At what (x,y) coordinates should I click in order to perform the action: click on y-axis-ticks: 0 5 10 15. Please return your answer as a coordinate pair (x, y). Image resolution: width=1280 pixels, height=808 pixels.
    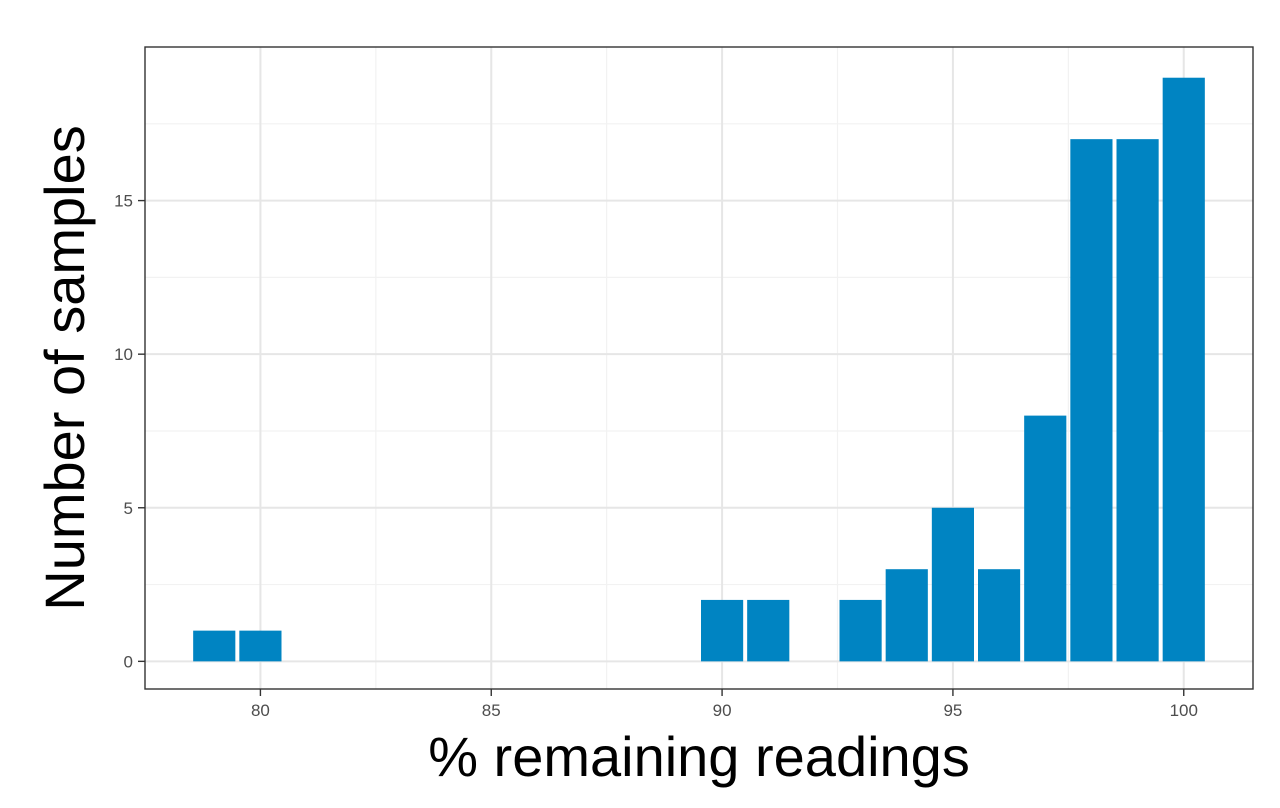
    Looking at the image, I should click on (129, 431).